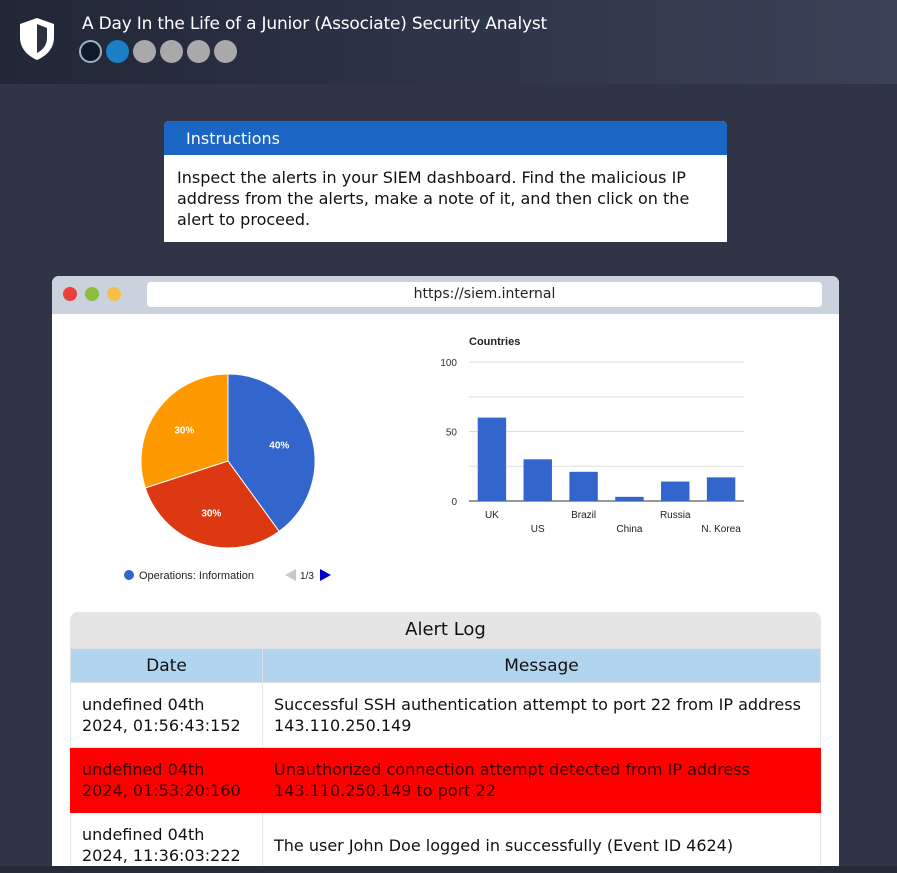 The image size is (897, 873). What do you see at coordinates (583, 515) in the screenshot?
I see `bar-x-tick-label: Brazil` at bounding box center [583, 515].